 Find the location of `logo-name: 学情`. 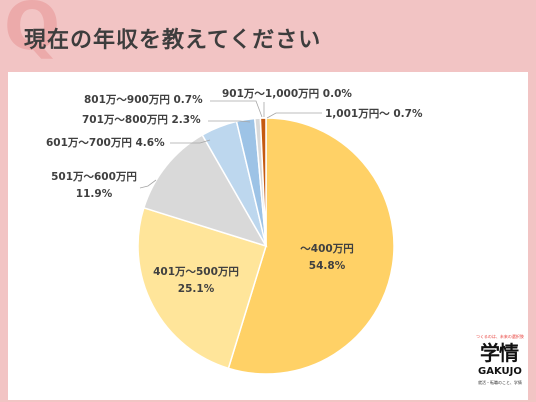

logo-name: 学情 is located at coordinates (499, 353).